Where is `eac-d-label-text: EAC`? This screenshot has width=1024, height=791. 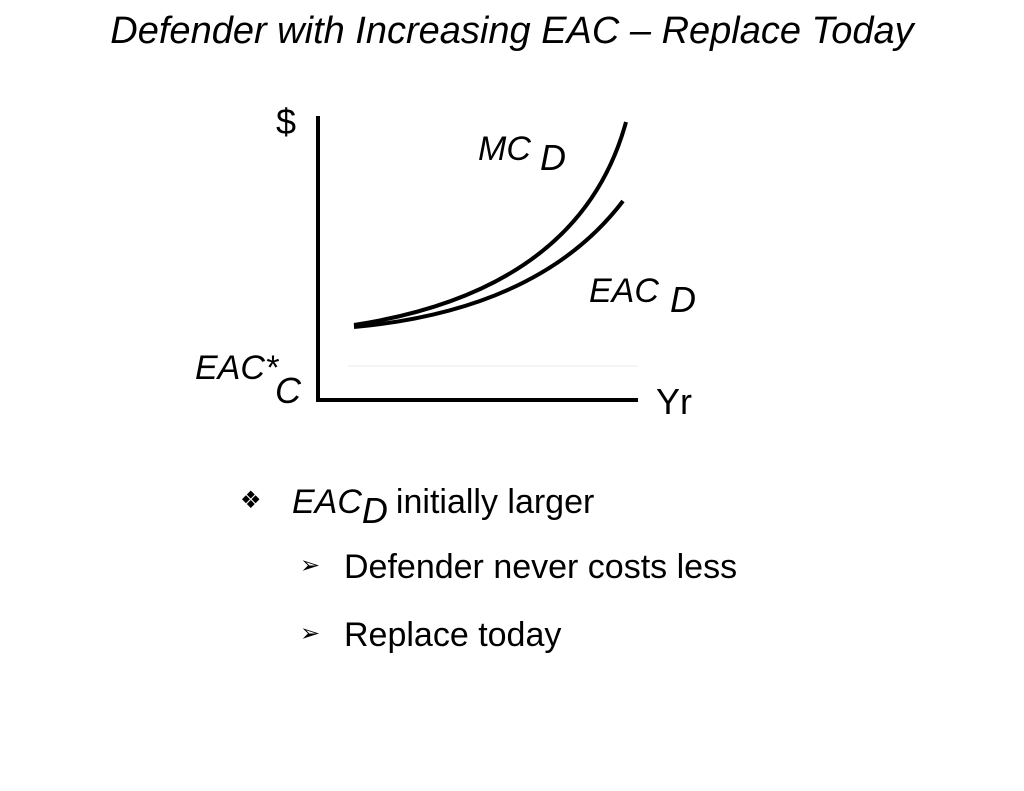
eac-d-label-text: EAC is located at coordinates (624, 291).